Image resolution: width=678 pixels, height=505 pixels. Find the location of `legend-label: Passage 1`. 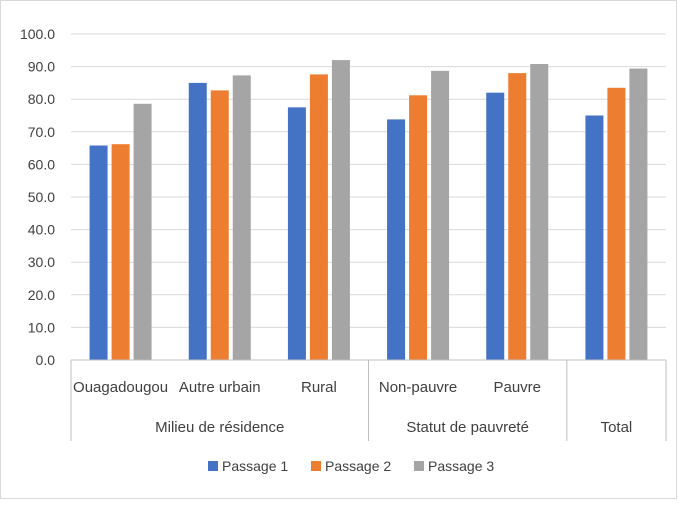

legend-label: Passage 1 is located at coordinates (255, 466).